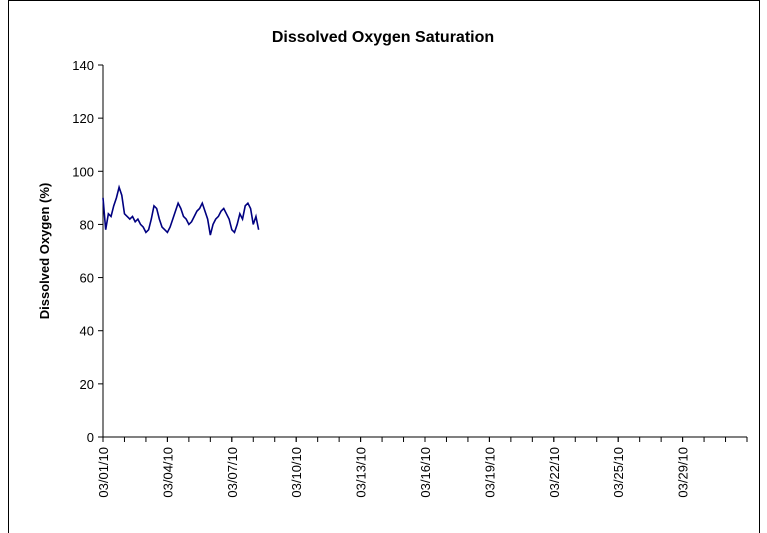  I want to click on x-tick-label: 03/10/10, so click(296, 472).